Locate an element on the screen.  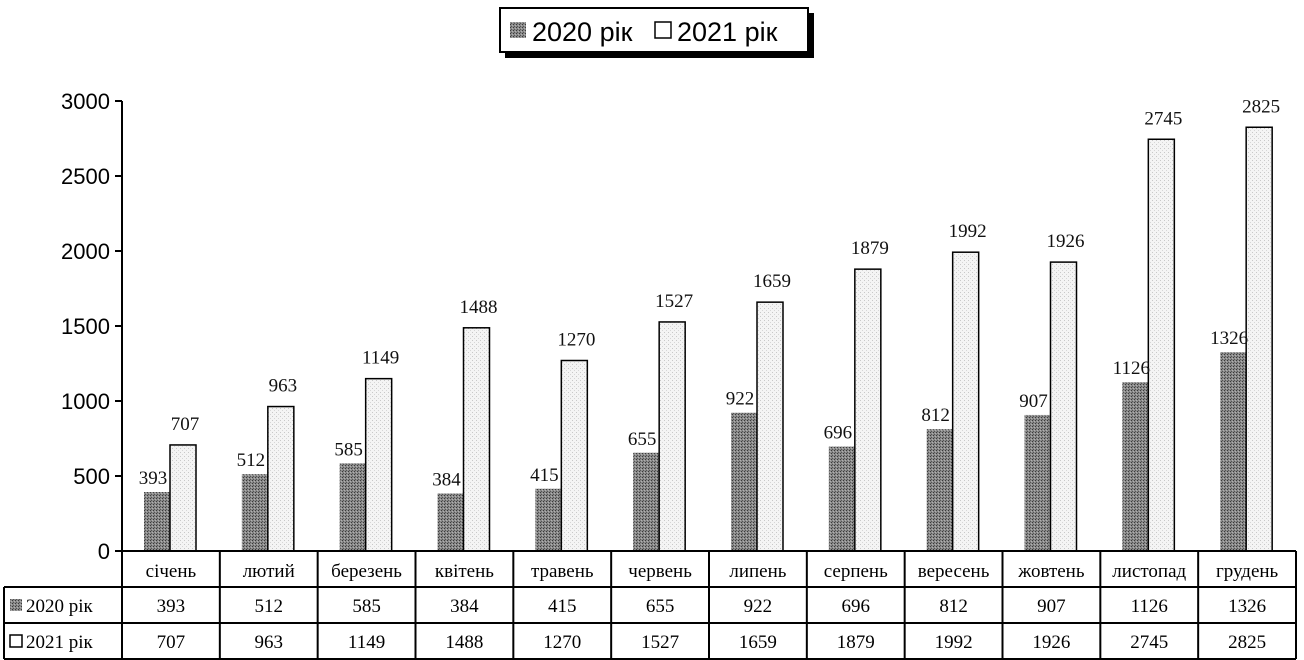
data-label-2021: 1926 is located at coordinates (1066, 241).